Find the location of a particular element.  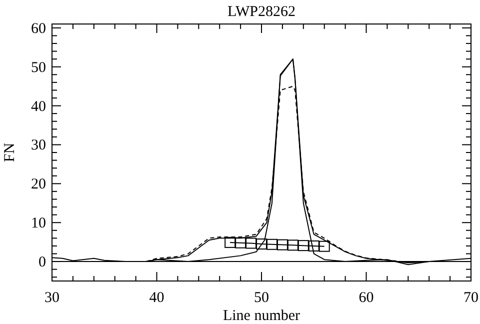

x-tick-label: 50 is located at coordinates (261, 298).